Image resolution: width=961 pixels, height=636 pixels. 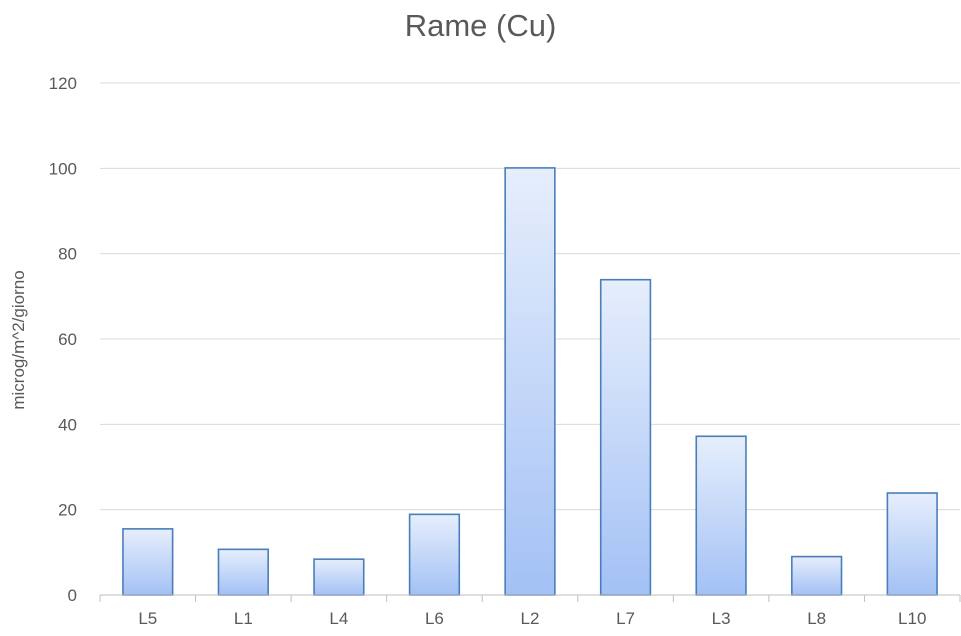 I want to click on bar-l4, so click(x=339, y=577).